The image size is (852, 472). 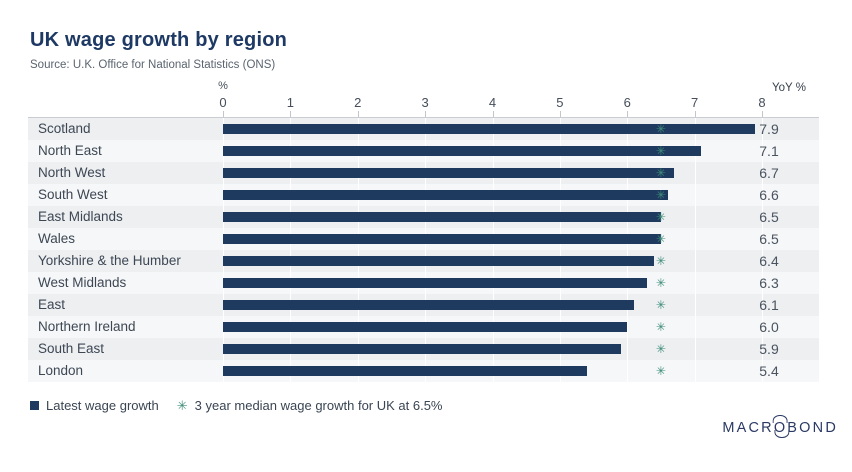 What do you see at coordinates (87, 326) in the screenshot?
I see `region-label: Northern Ireland` at bounding box center [87, 326].